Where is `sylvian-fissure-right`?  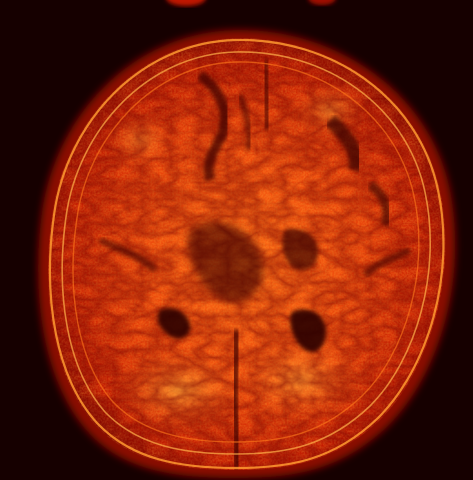
sylvian-fissure-right is located at coordinates (387, 262).